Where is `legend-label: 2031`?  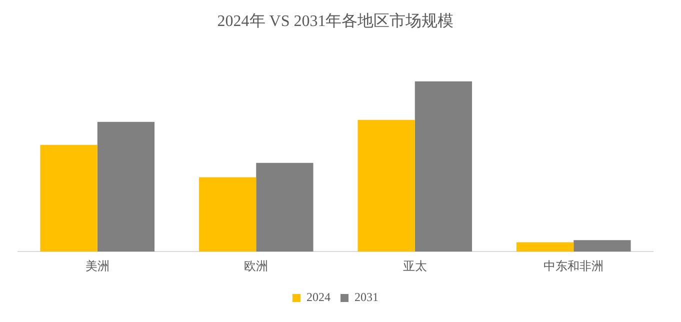 legend-label: 2031 is located at coordinates (366, 297).